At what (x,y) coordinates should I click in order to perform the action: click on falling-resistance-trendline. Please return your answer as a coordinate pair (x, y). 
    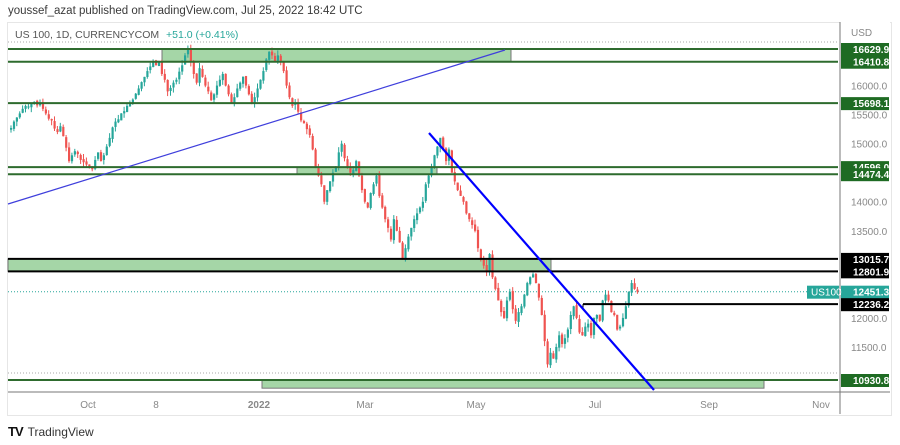
    Looking at the image, I should click on (541, 261).